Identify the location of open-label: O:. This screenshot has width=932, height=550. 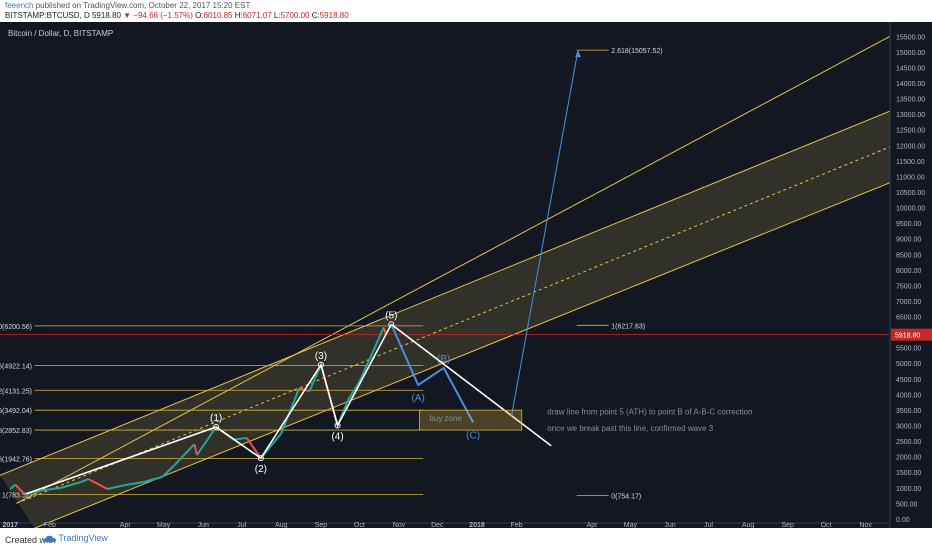
(199, 15).